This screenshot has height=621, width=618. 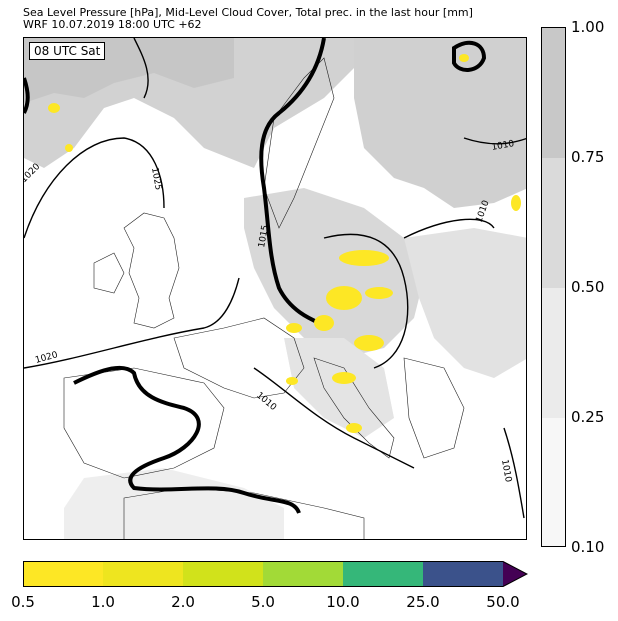 I want to click on precip-tick-label: 5.0, so click(x=263, y=602).